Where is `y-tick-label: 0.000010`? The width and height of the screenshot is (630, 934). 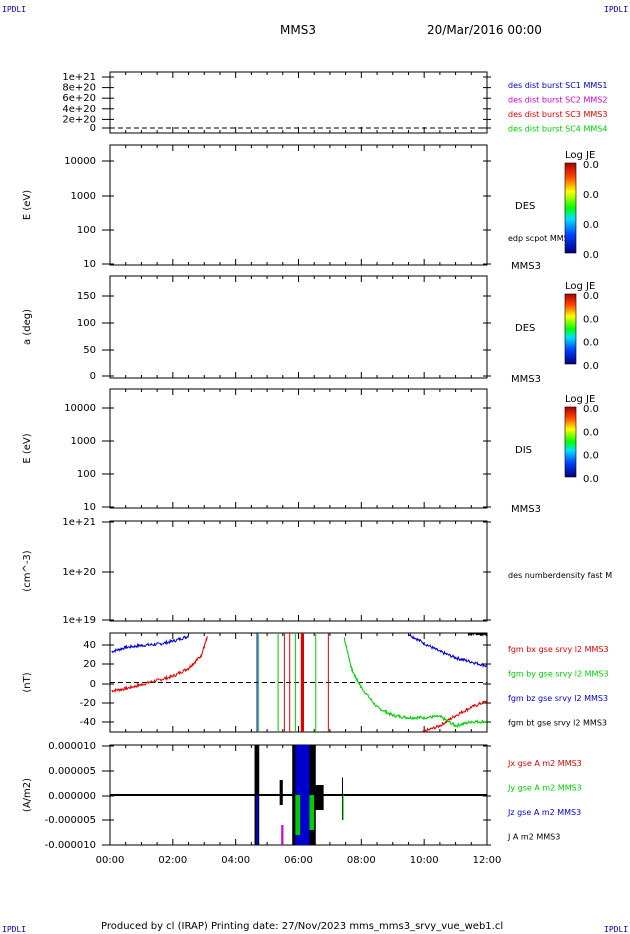
y-tick-label: 0.000010 is located at coordinates (72, 746).